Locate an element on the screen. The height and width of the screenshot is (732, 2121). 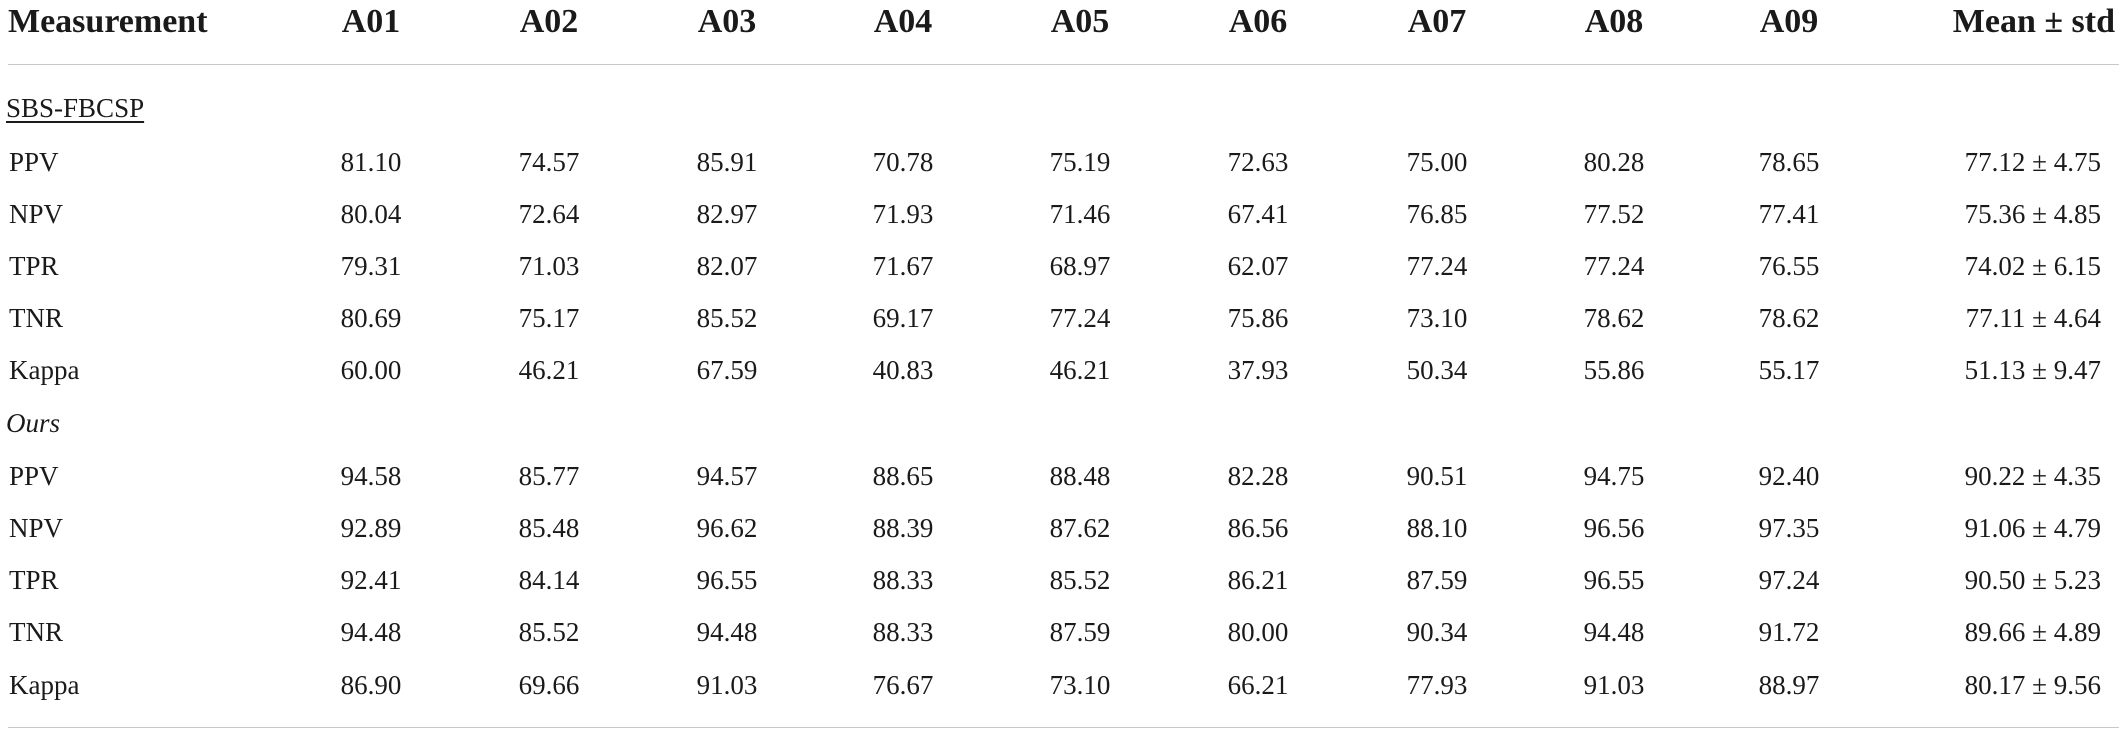
cell-a06: 82.28 is located at coordinates (1258, 476).